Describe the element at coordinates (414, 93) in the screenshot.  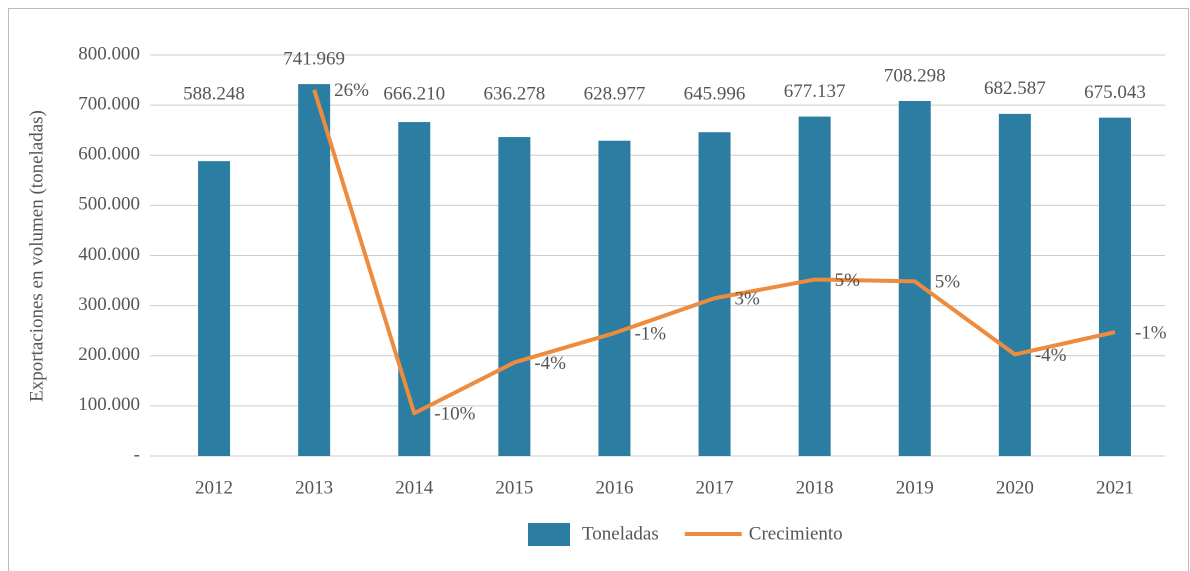
I see `bar-value-label: 666.210` at that location.